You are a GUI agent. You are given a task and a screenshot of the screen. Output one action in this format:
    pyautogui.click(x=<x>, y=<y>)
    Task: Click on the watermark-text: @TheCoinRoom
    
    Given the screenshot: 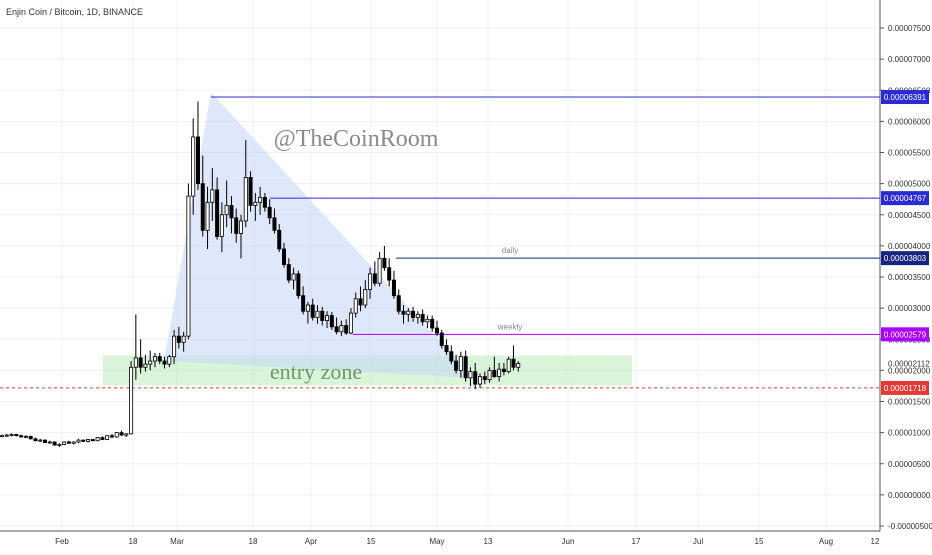 What is the action you would take?
    pyautogui.click(x=356, y=139)
    